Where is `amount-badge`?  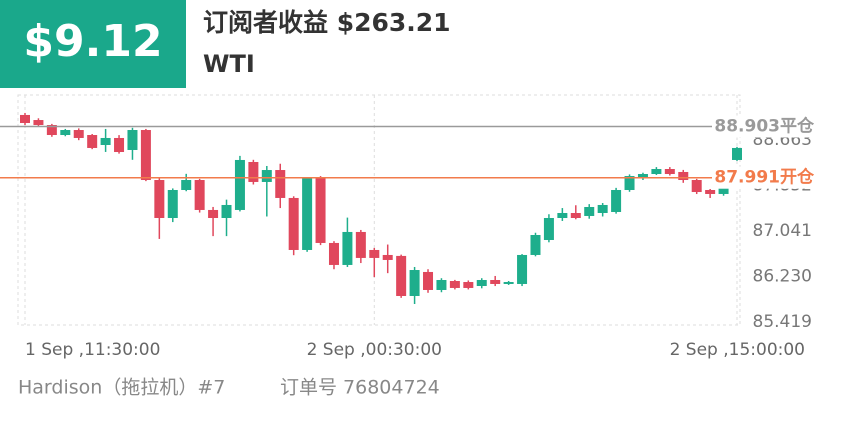 amount-badge is located at coordinates (93, 44).